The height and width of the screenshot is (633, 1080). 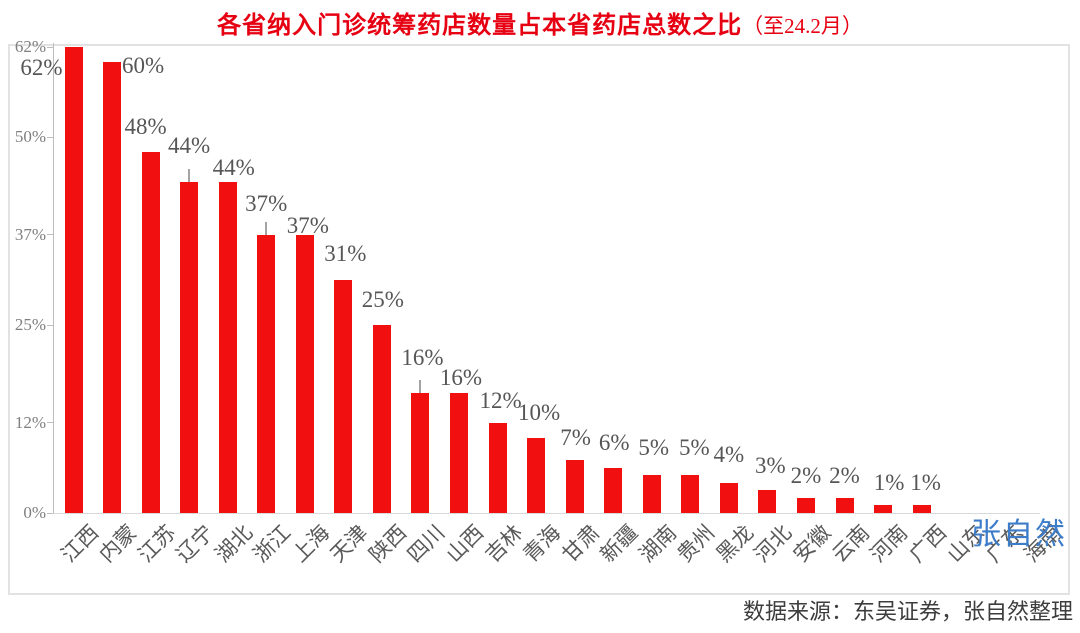 What do you see at coordinates (143, 66) in the screenshot?
I see `bar-value-label: 60%` at bounding box center [143, 66].